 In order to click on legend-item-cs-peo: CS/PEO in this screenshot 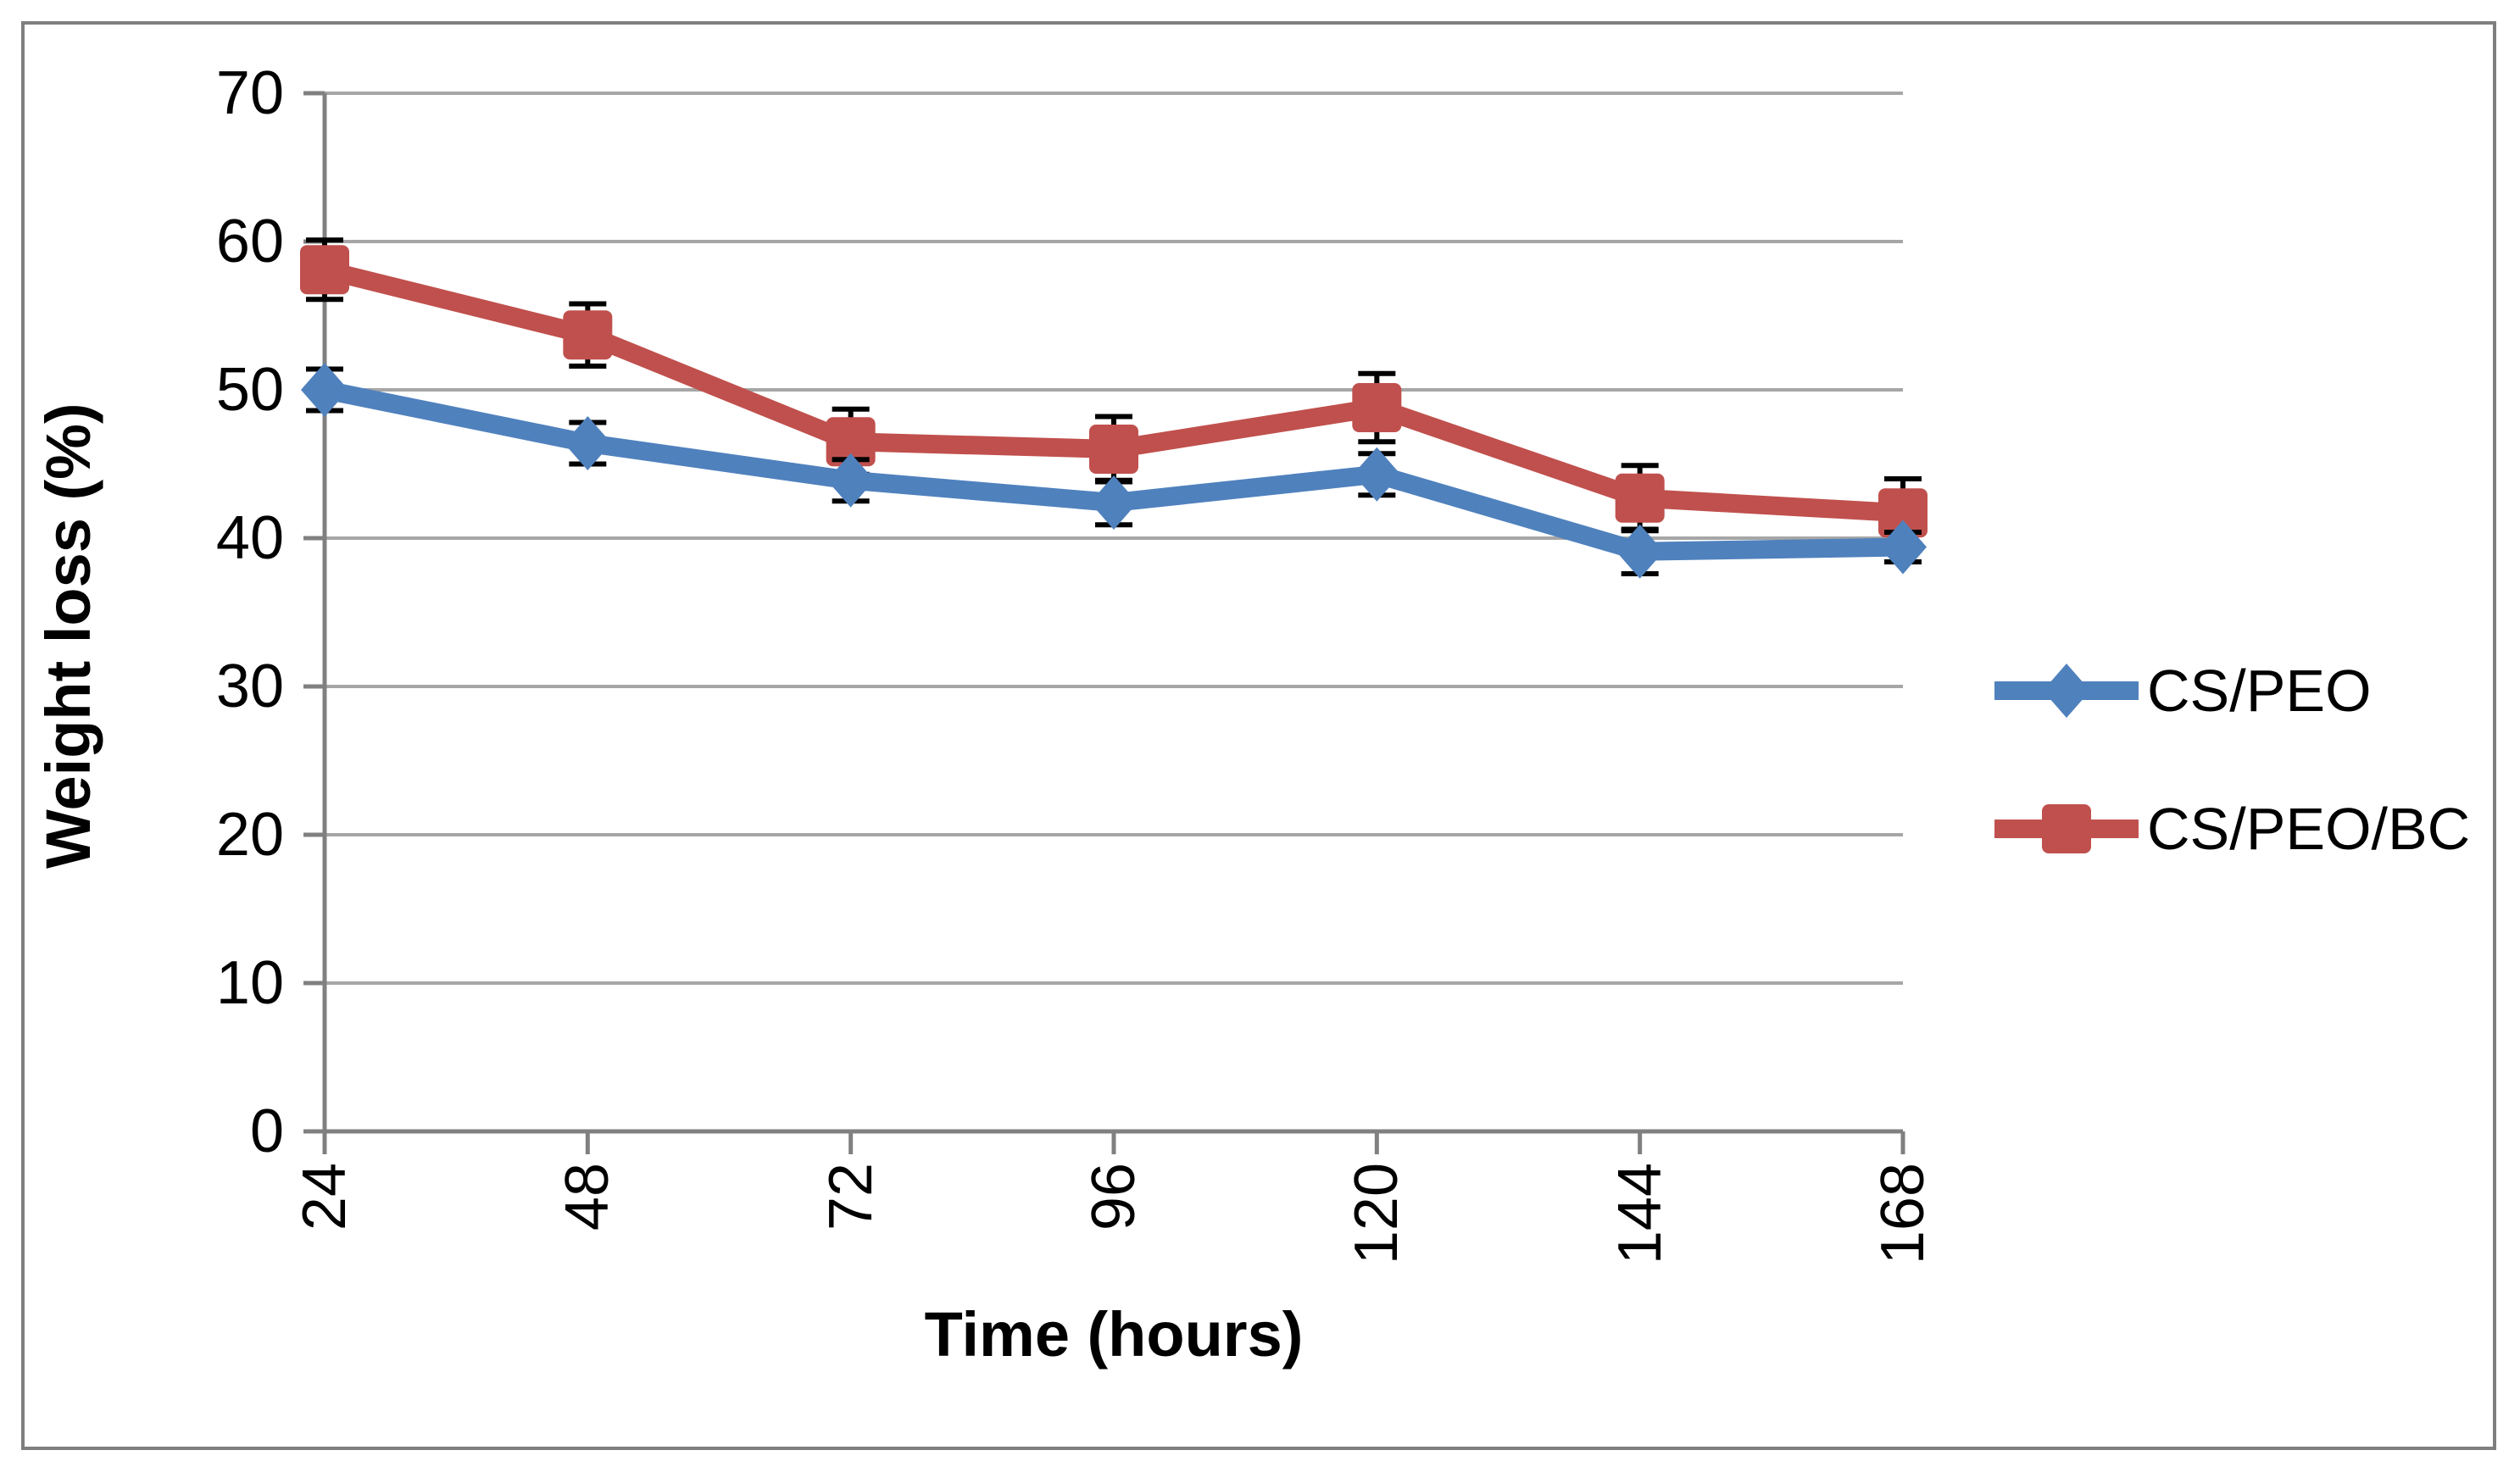, I will do `click(2183, 691)`.